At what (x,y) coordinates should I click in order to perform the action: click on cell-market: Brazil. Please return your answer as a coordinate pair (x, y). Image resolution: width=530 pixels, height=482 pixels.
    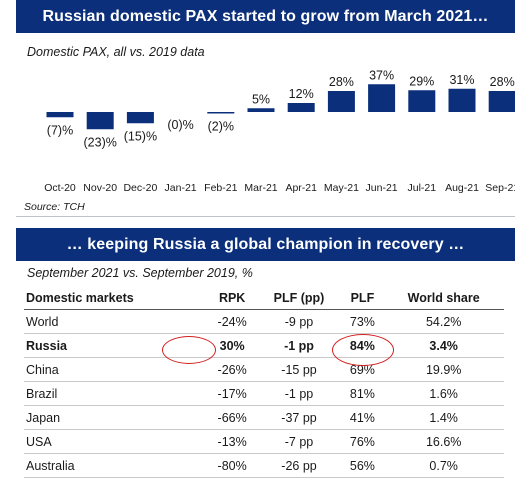
    Looking at the image, I should click on (116, 393).